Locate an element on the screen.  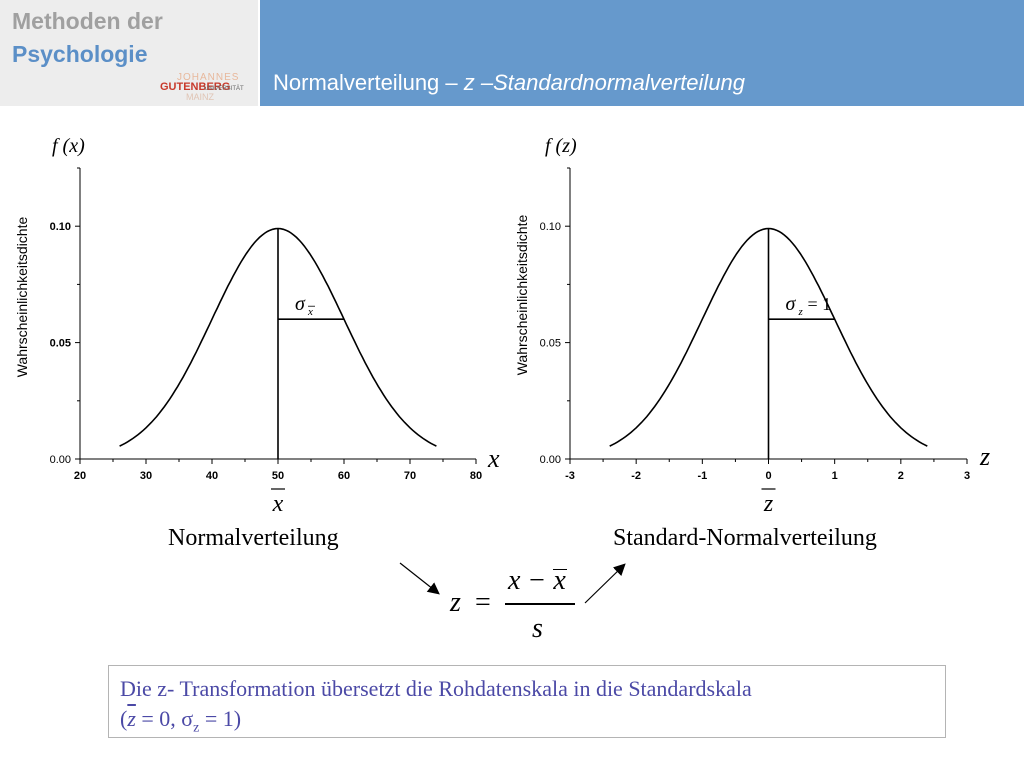
logo-gutenberg: GUTENBERG is located at coordinates (195, 87).